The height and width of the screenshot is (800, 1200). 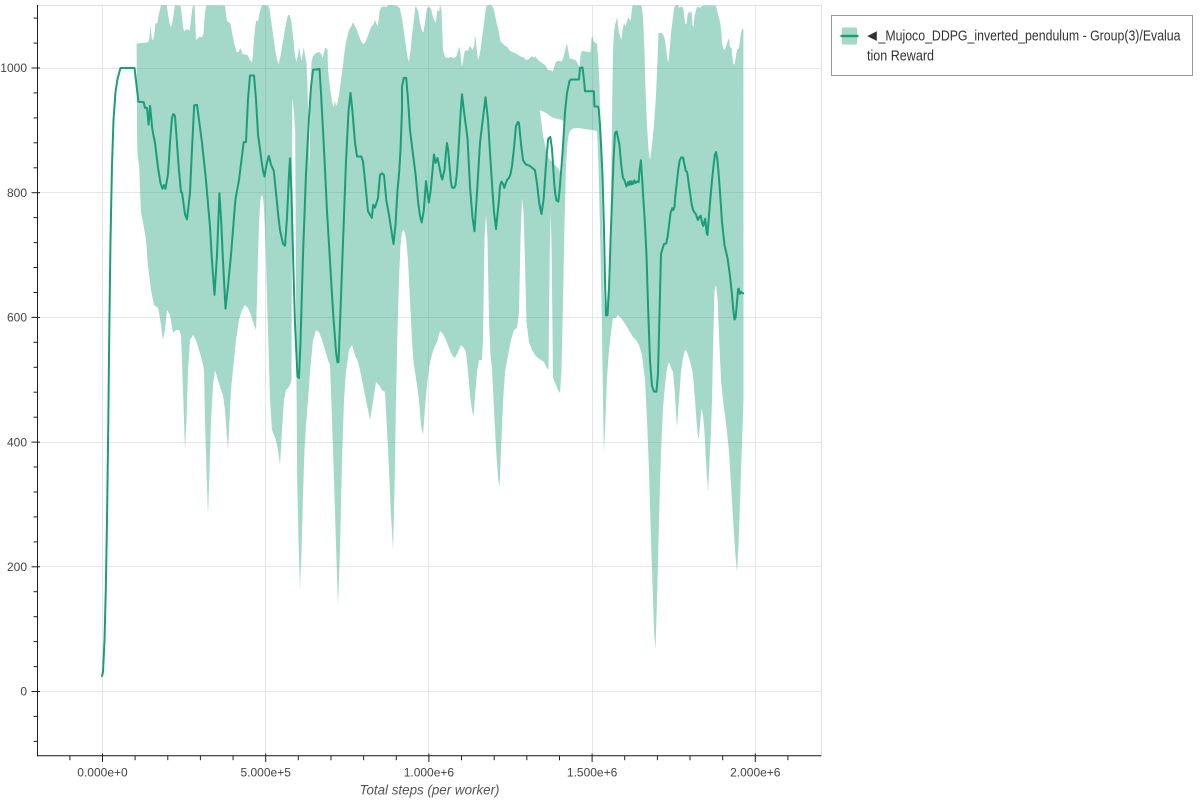 What do you see at coordinates (17, 442) in the screenshot?
I see `svg-text: 400` at bounding box center [17, 442].